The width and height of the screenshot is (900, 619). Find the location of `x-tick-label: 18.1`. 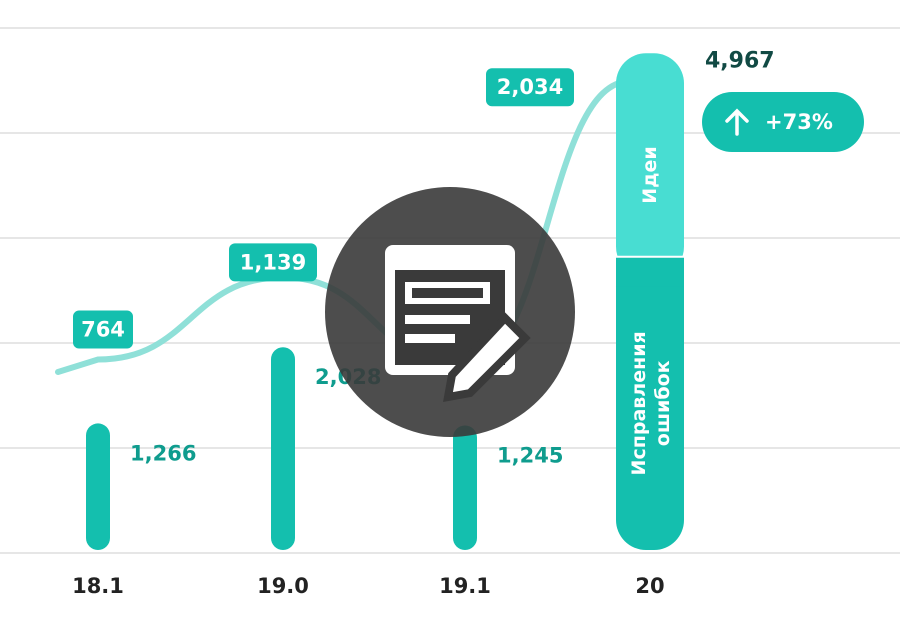

x-tick-label: 18.1 is located at coordinates (98, 586).